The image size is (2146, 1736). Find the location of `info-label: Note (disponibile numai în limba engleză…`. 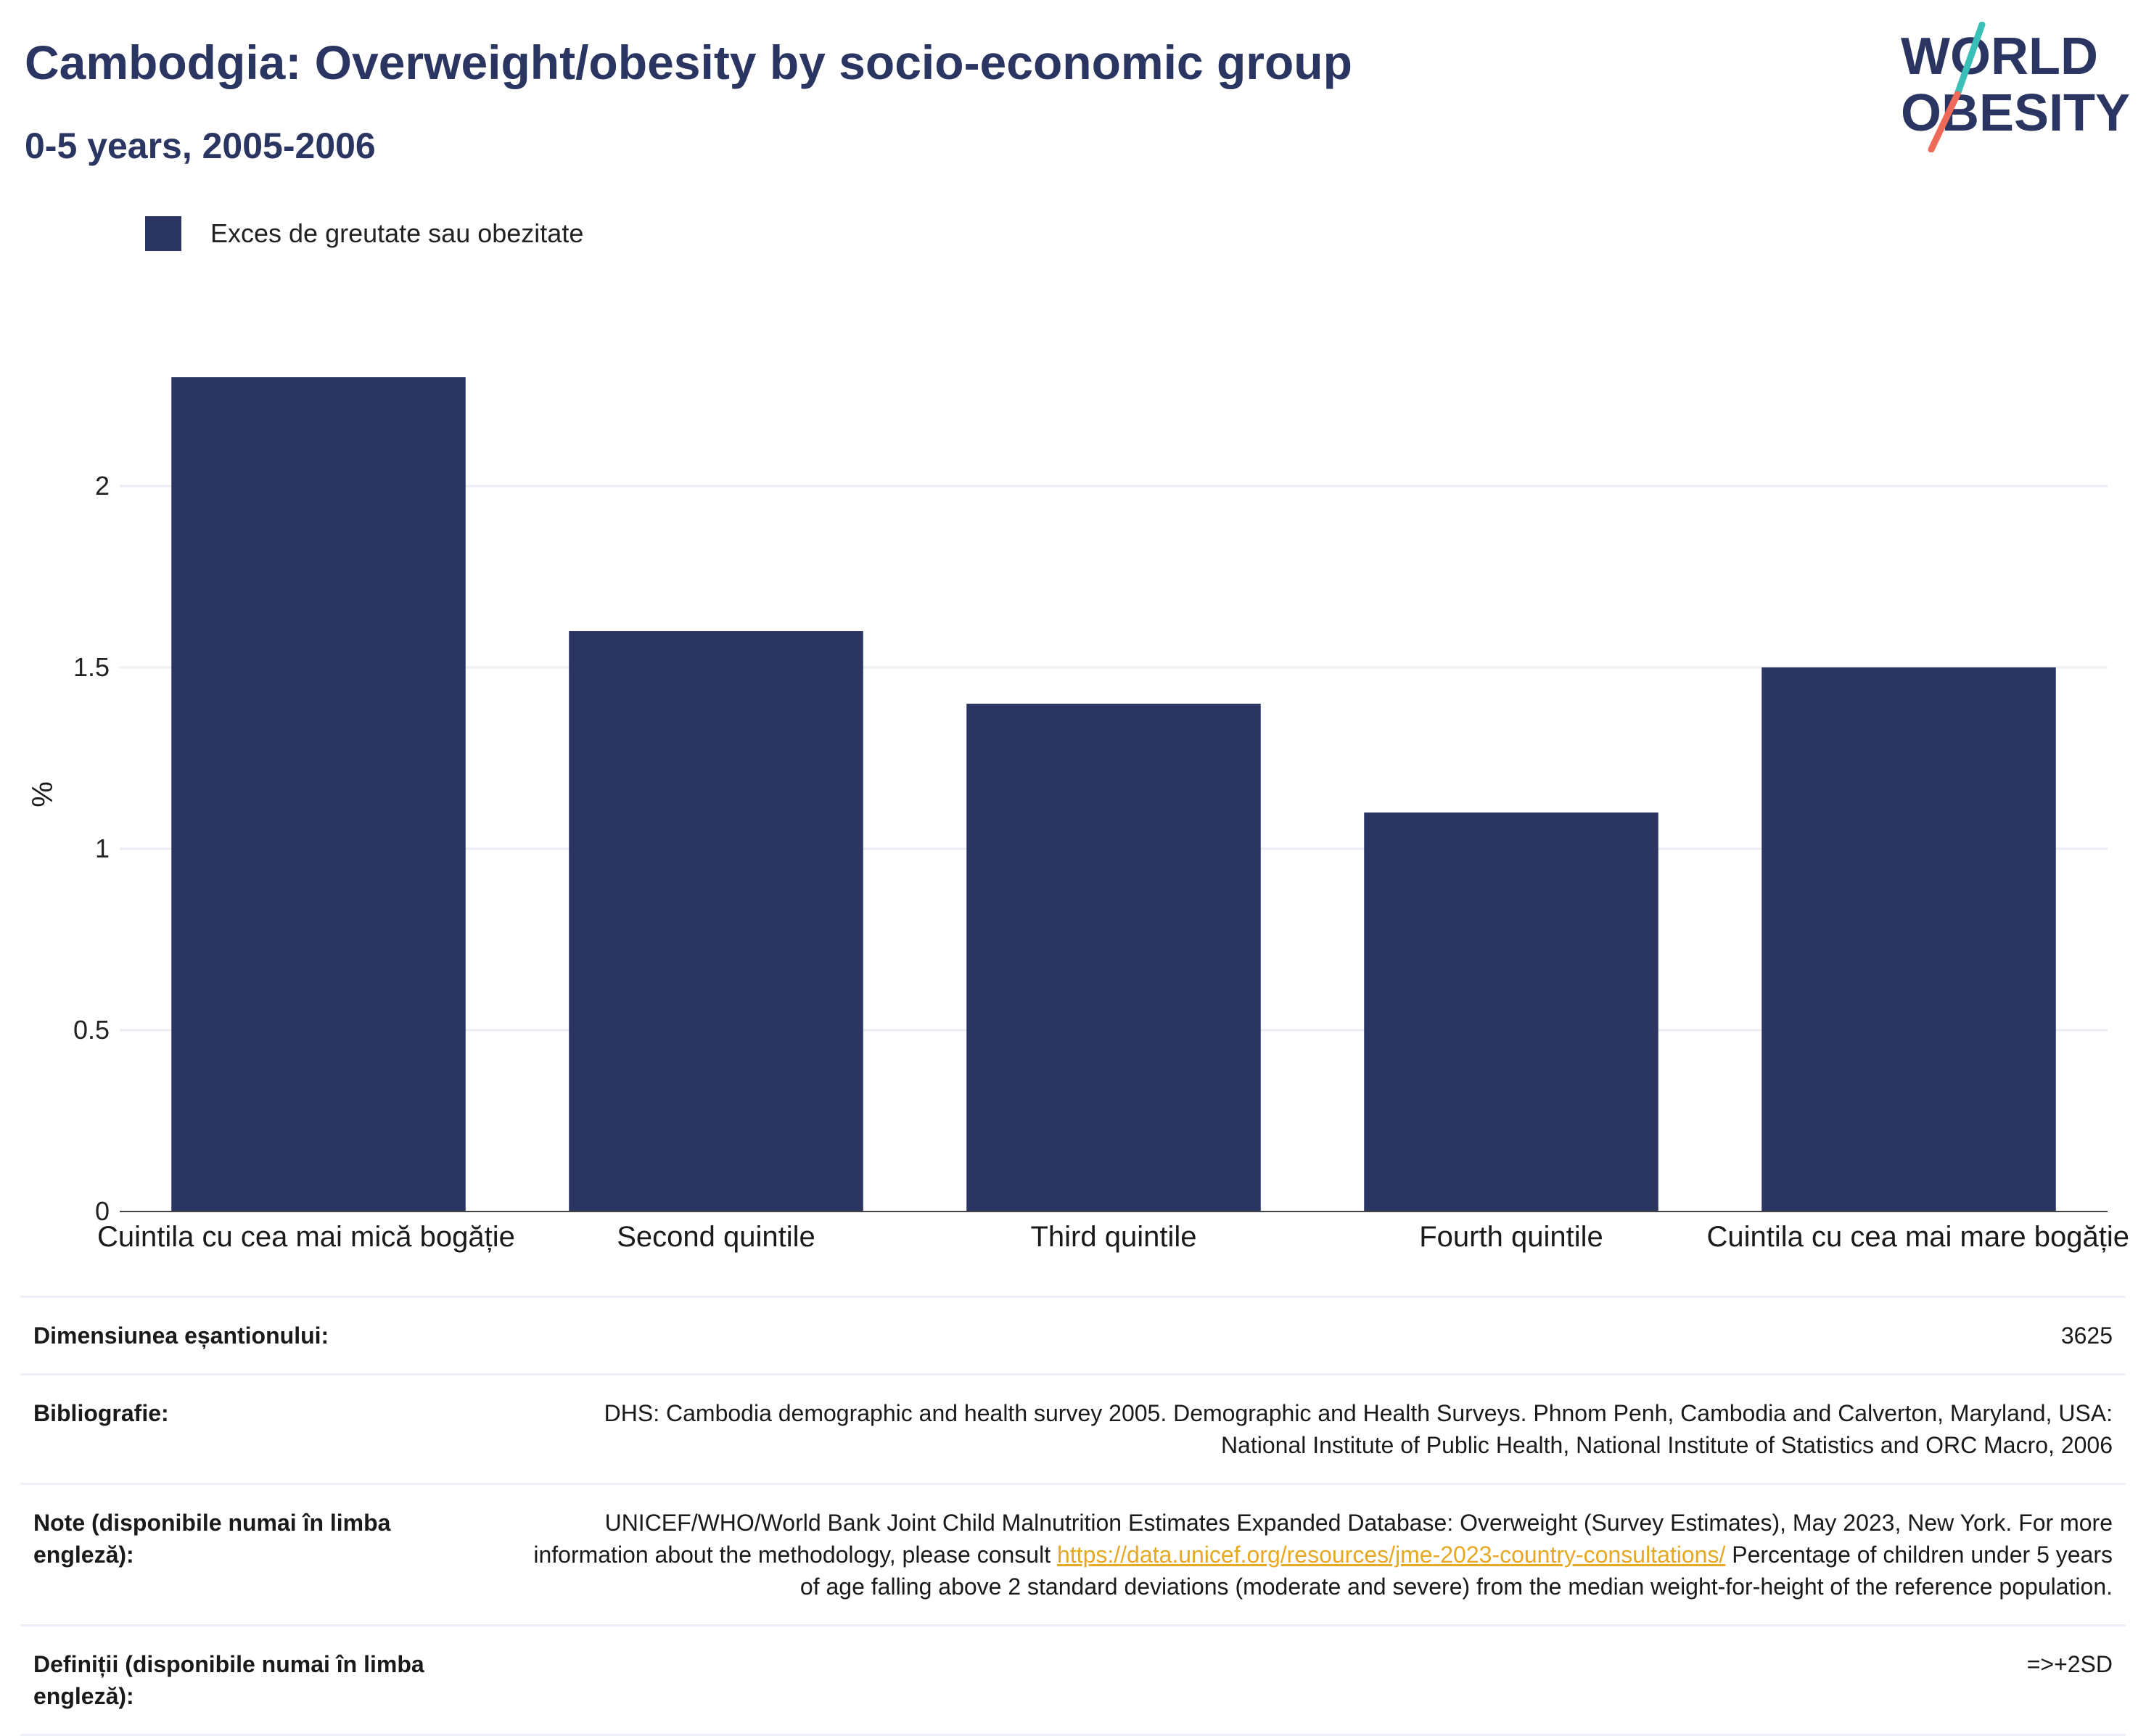

info-label: Note (disponibile numai în limba engleză… is located at coordinates (212, 1539).